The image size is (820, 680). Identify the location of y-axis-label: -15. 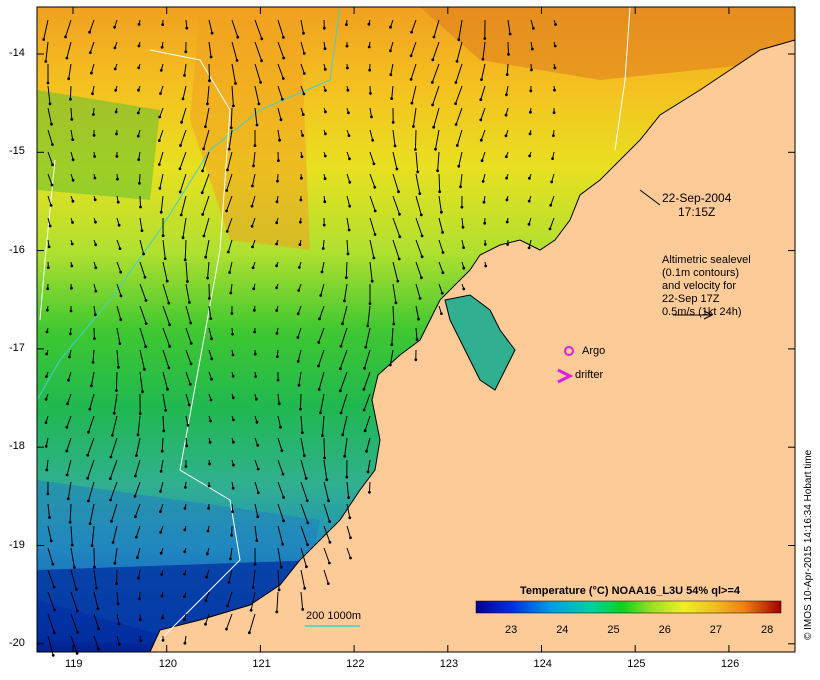
(17, 151).